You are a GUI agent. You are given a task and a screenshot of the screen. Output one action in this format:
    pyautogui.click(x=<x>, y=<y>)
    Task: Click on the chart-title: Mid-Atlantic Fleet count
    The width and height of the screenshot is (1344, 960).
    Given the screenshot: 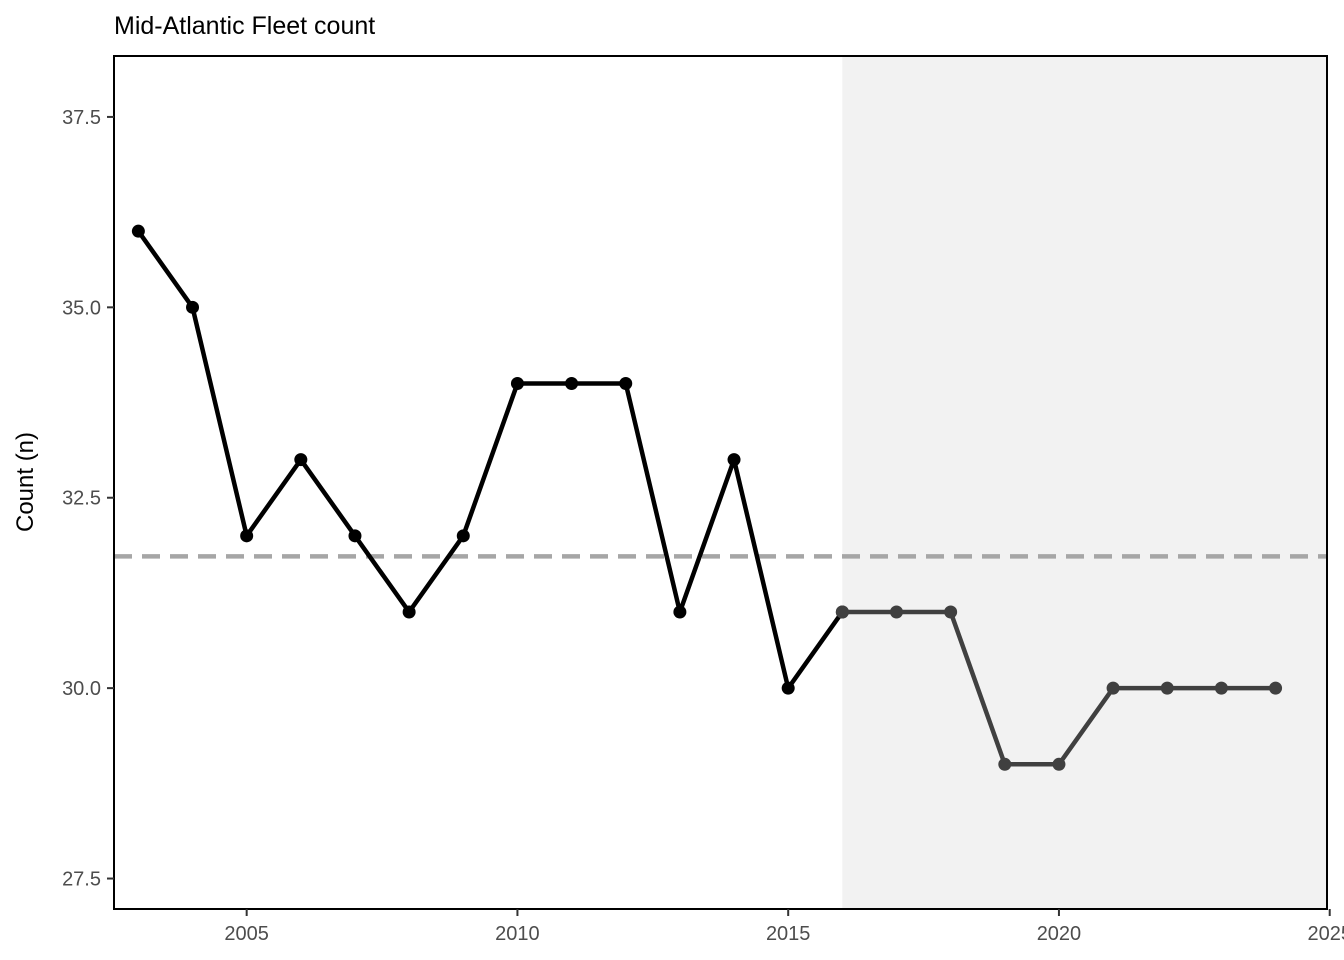 What is the action you would take?
    pyautogui.click(x=244, y=26)
    